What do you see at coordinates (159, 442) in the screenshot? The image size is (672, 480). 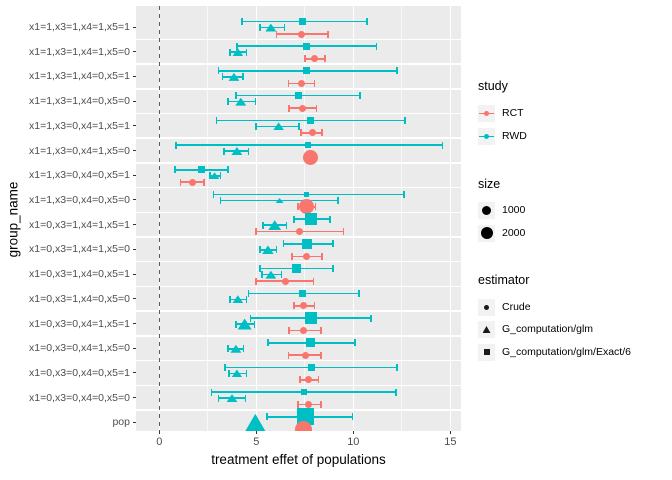 I see `x-tick-label: 0` at bounding box center [159, 442].